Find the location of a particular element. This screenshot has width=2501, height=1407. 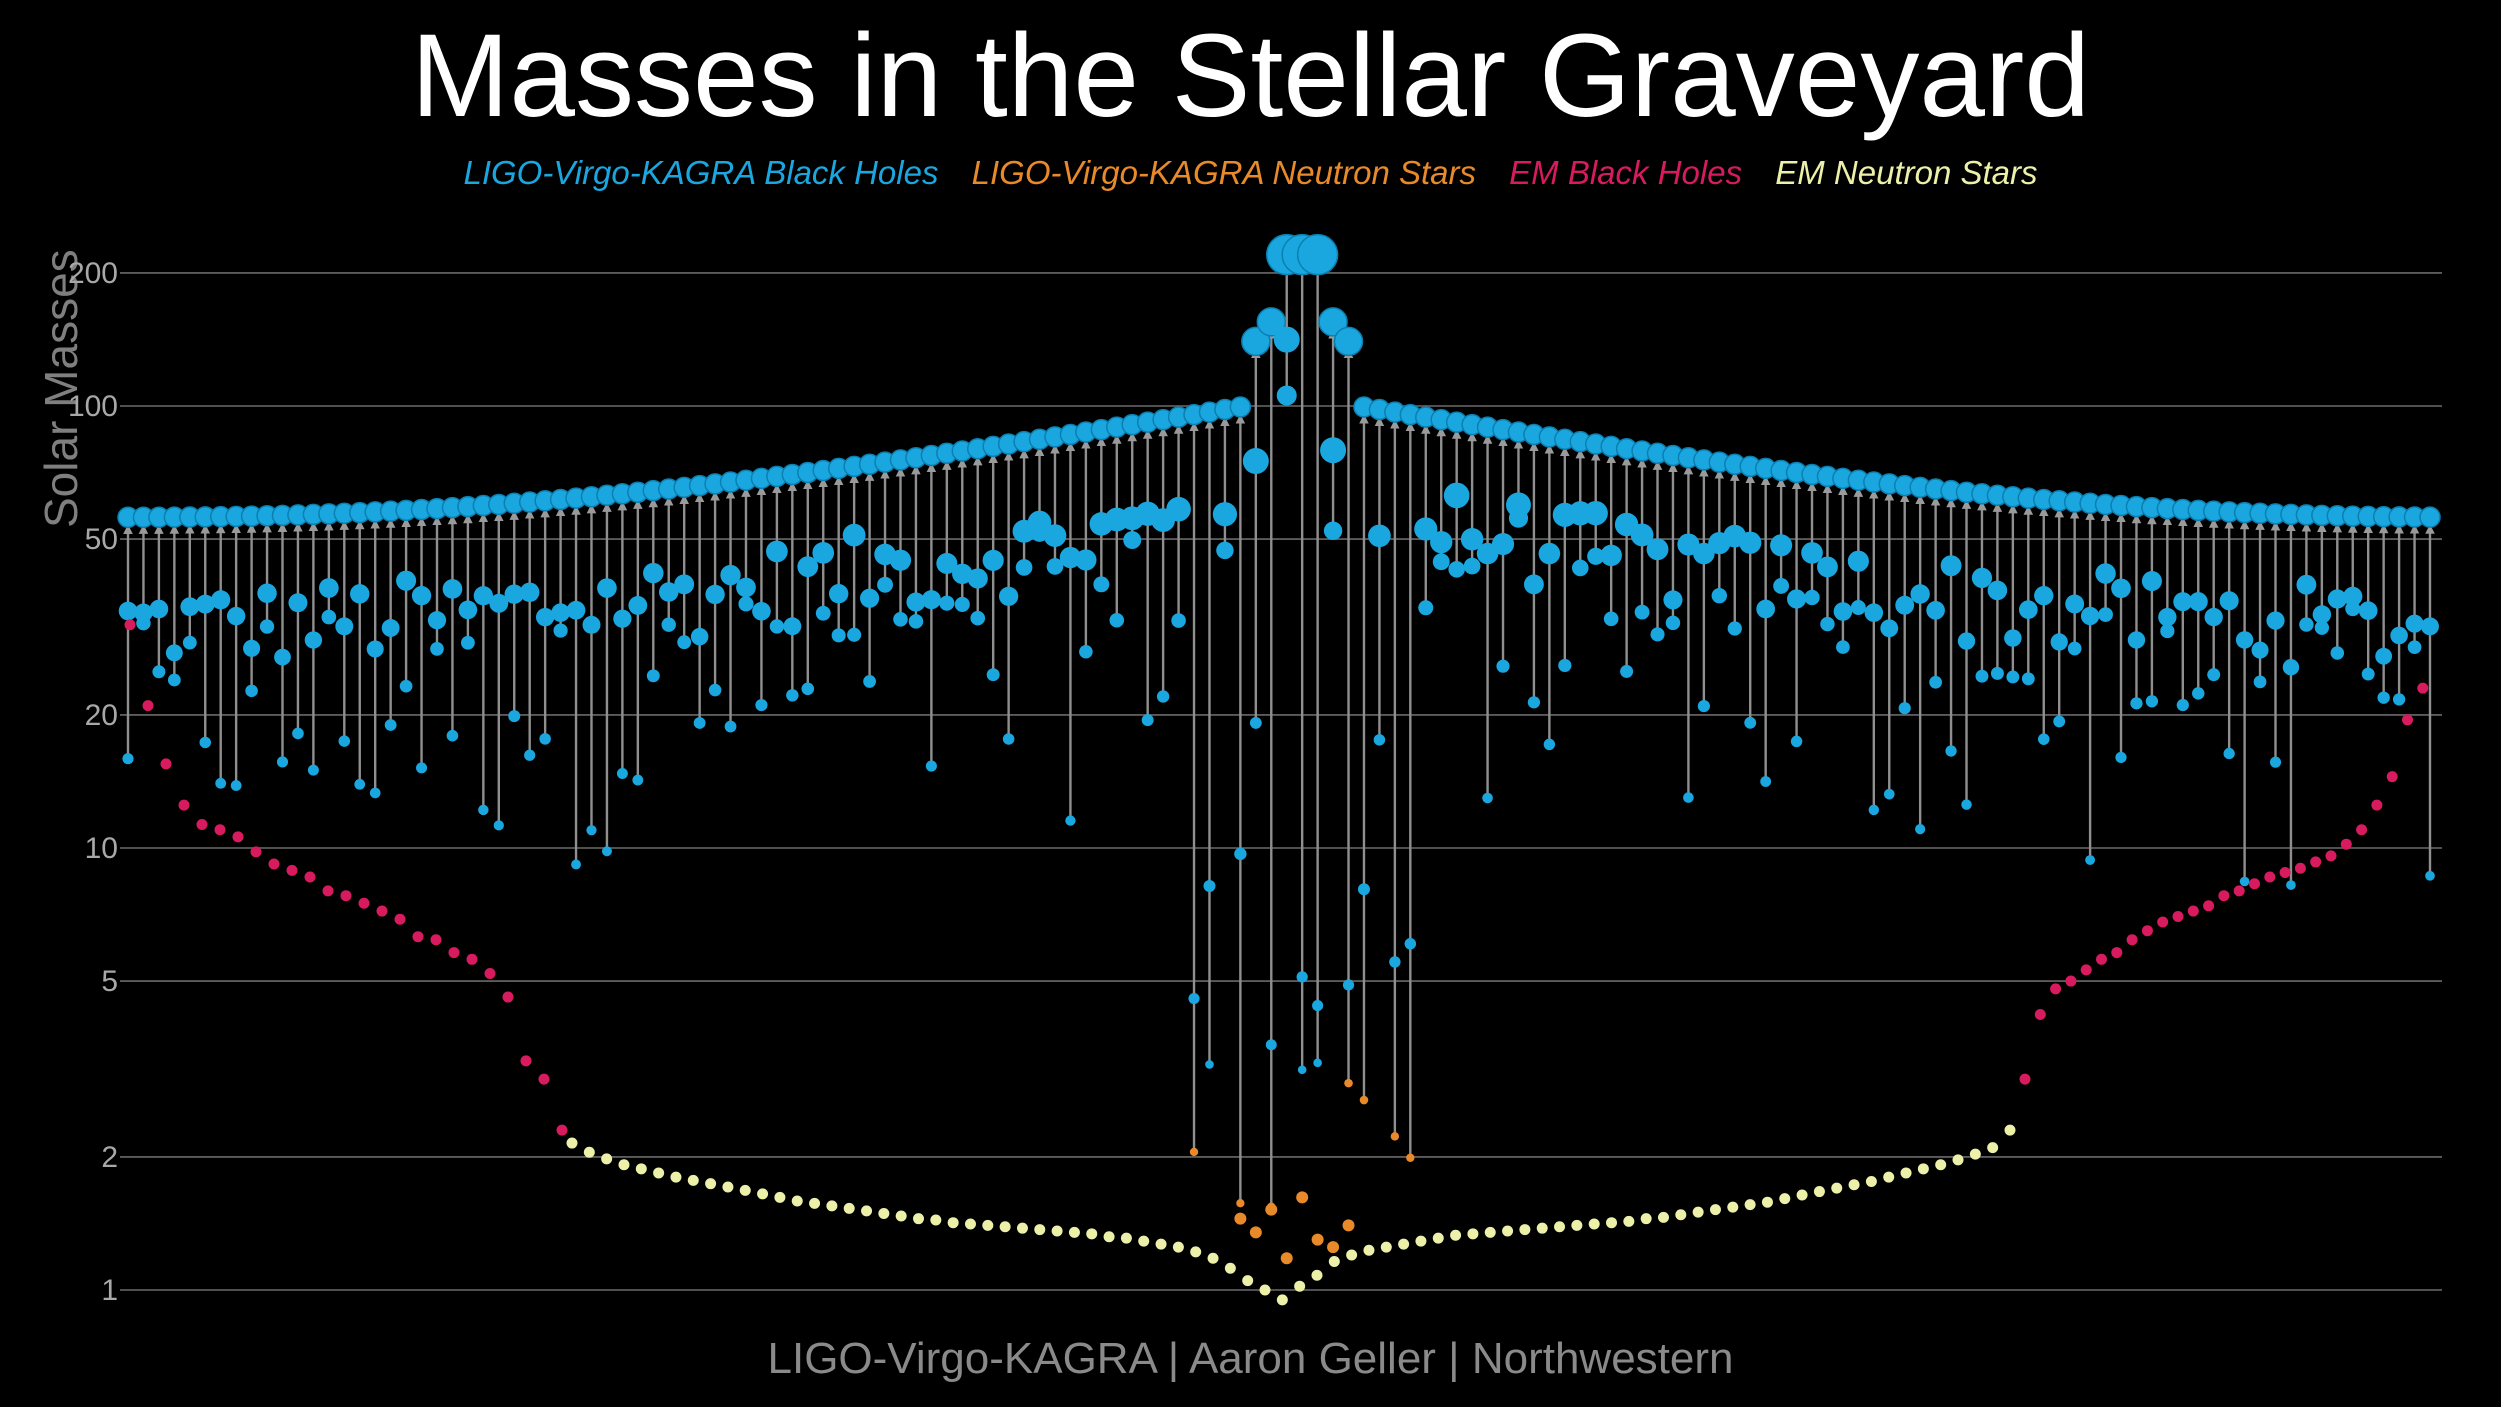

lvk-black-hole-remnant is located at coordinates (1256, 341).